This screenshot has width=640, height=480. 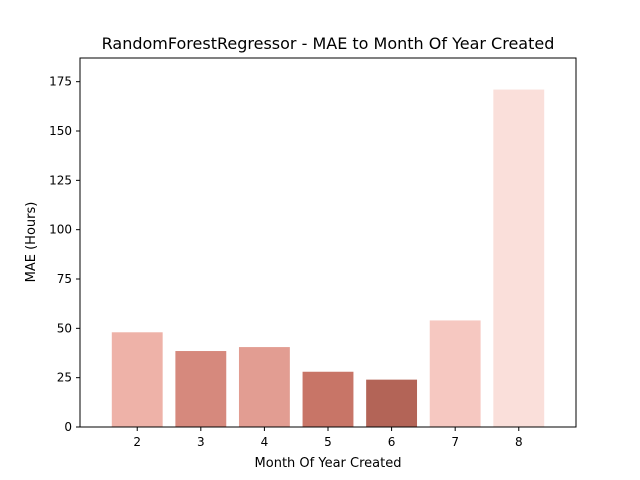 What do you see at coordinates (60, 82) in the screenshot?
I see `y-tick-label: 175` at bounding box center [60, 82].